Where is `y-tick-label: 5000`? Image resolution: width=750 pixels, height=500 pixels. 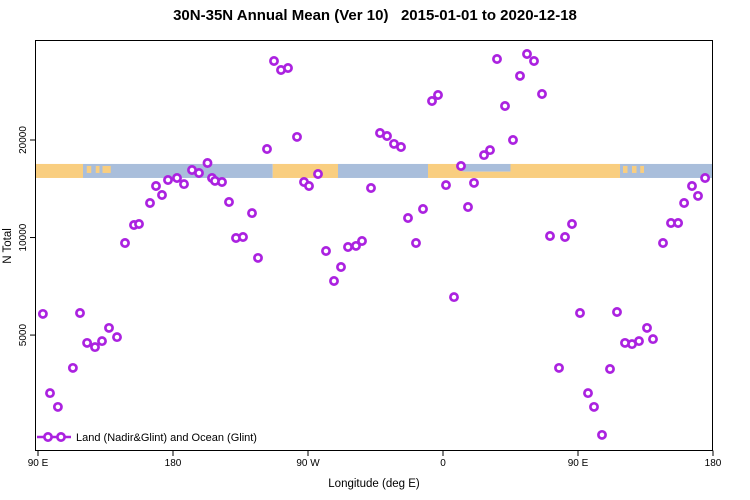 y-tick-label: 5000 is located at coordinates (23, 335).